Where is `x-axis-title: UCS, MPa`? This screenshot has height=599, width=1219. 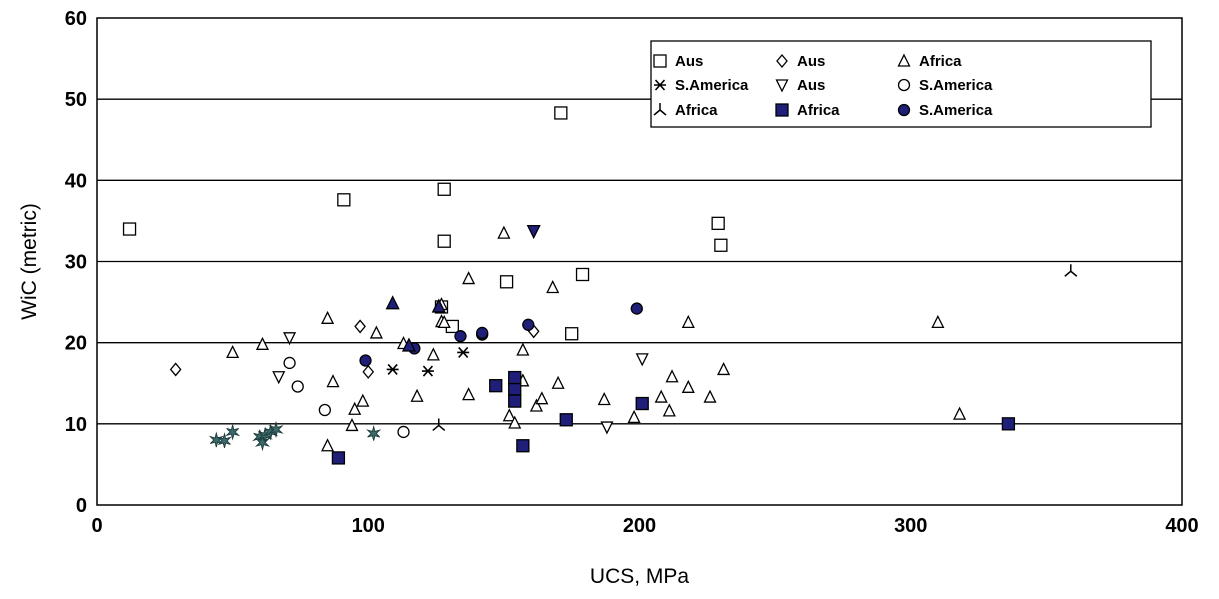
x-axis-title: UCS, MPa is located at coordinates (640, 576).